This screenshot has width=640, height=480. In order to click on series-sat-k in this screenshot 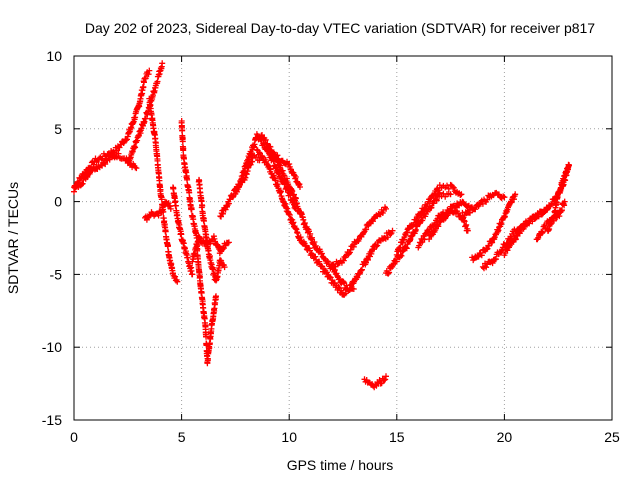, I will do `click(241, 186)`.